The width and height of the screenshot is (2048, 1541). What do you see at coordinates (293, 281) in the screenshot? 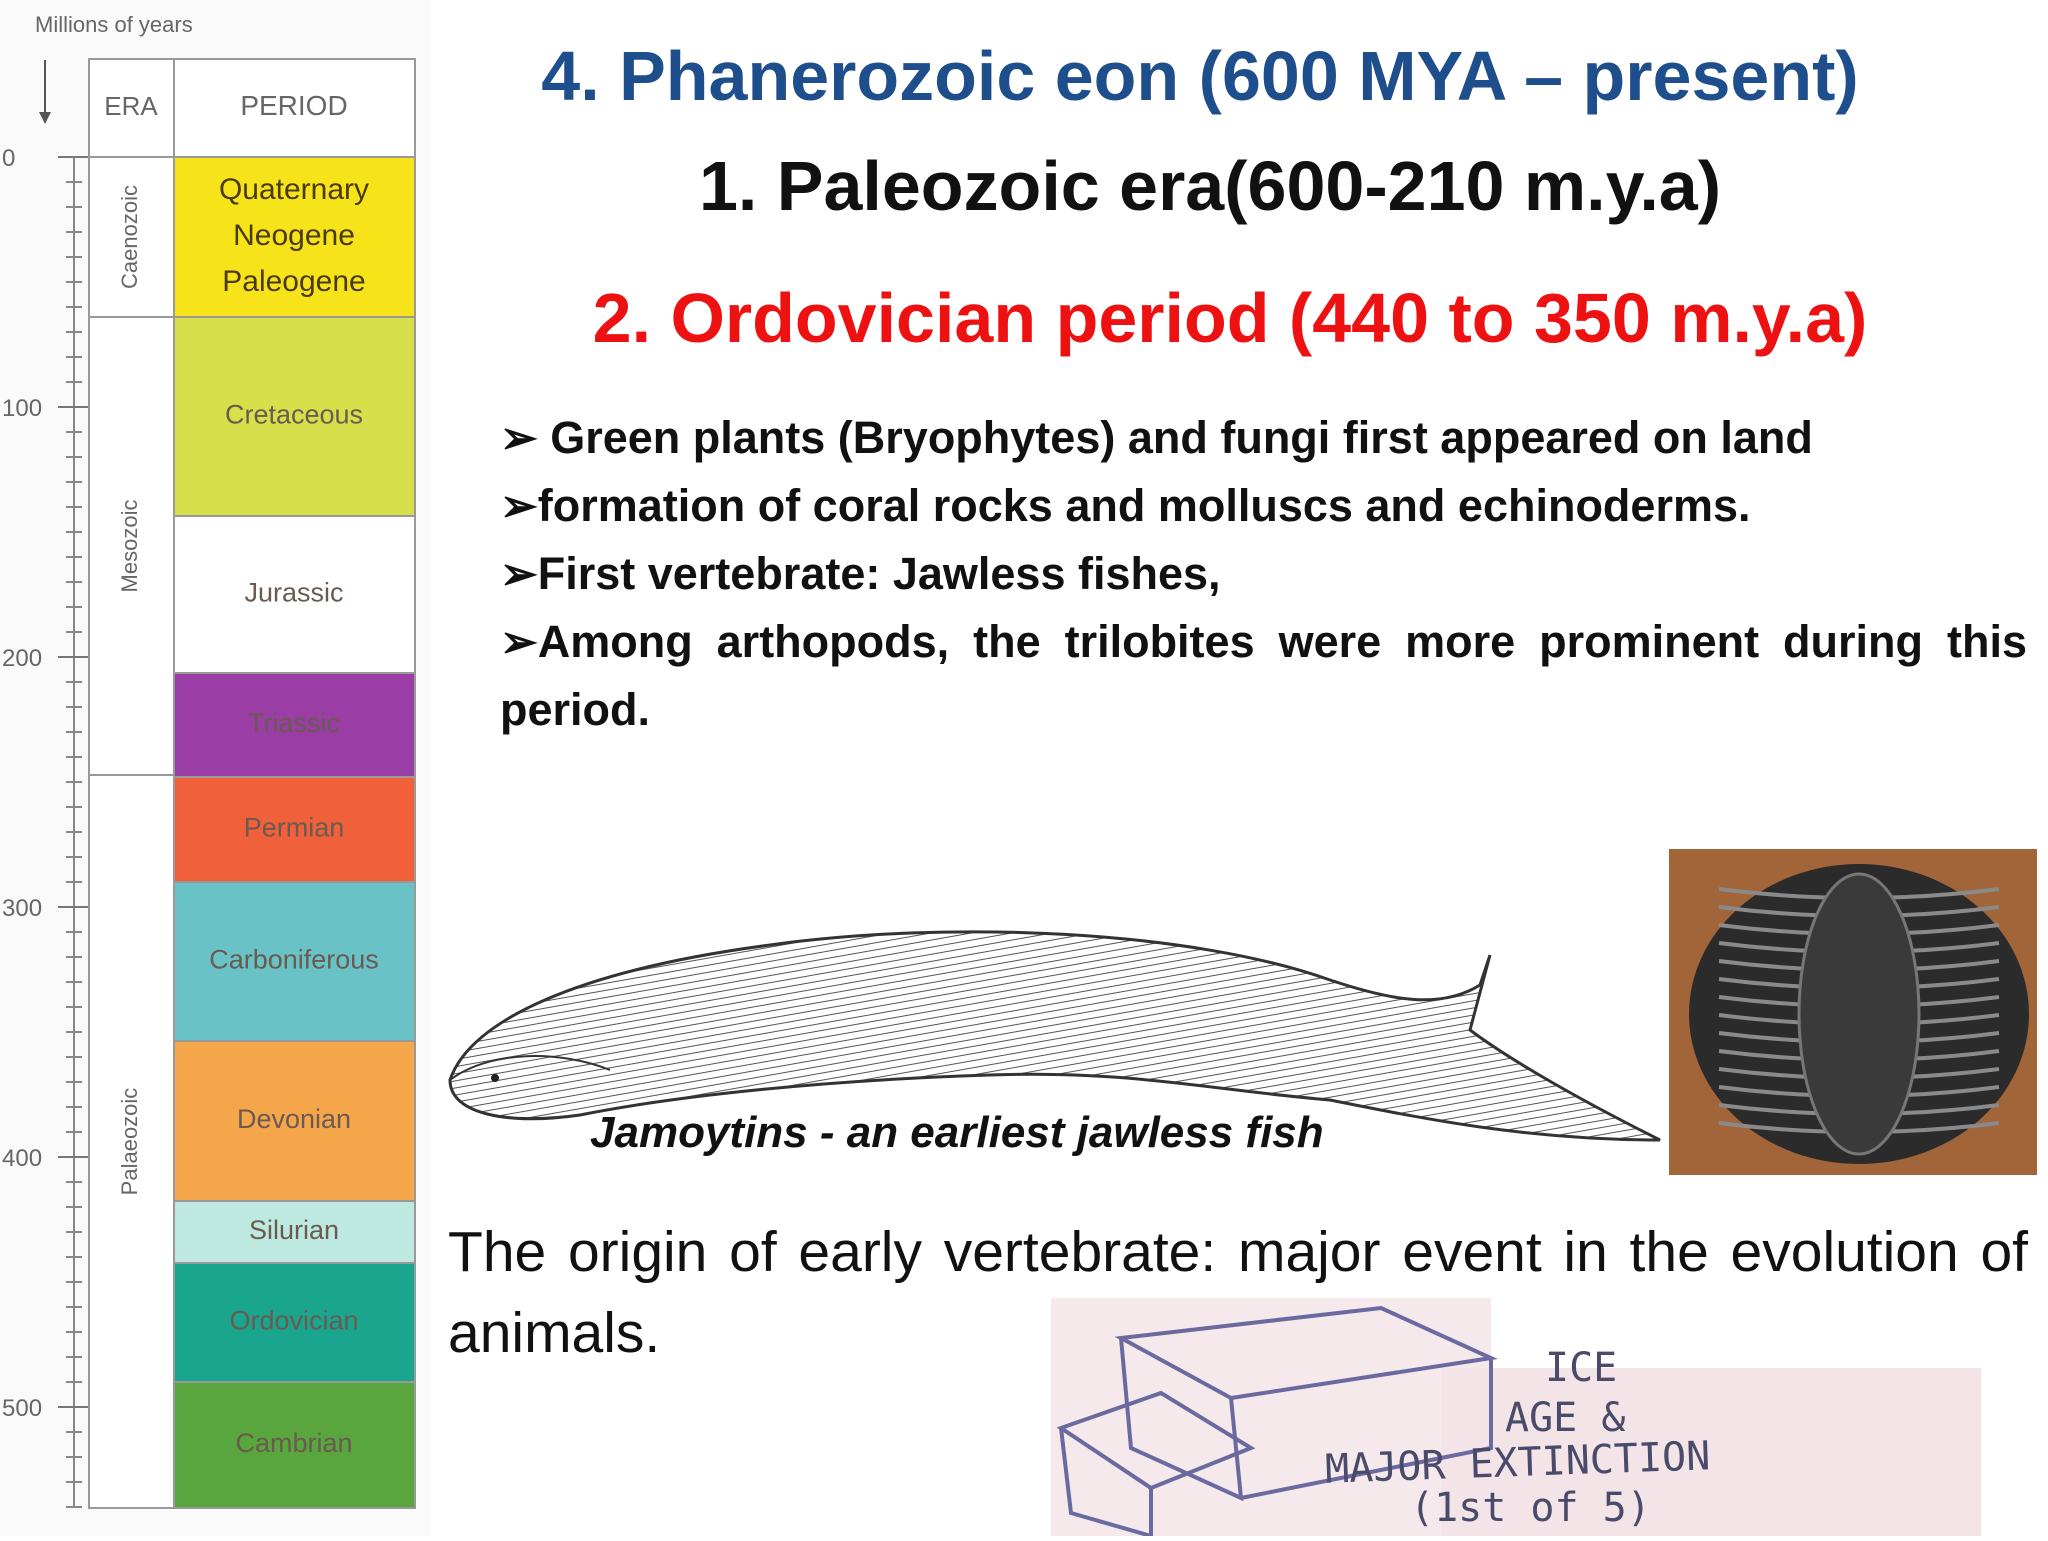
I see `period-label: Paleogene` at bounding box center [293, 281].